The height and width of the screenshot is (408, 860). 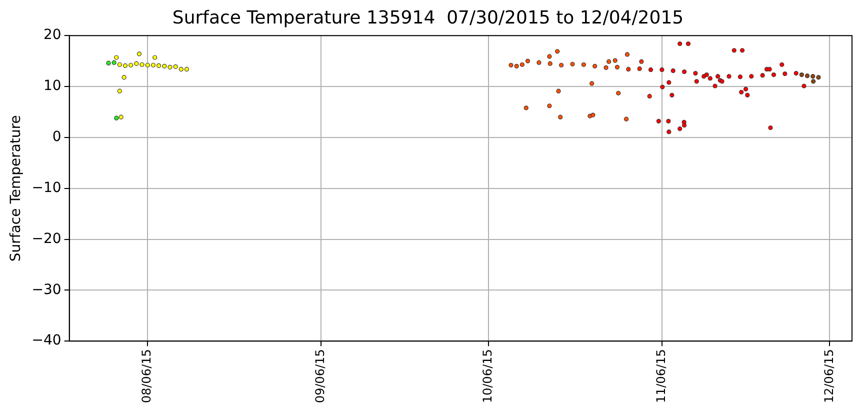 What do you see at coordinates (829, 376) in the screenshot?
I see `x-tick-label: 12/06/15` at bounding box center [829, 376].